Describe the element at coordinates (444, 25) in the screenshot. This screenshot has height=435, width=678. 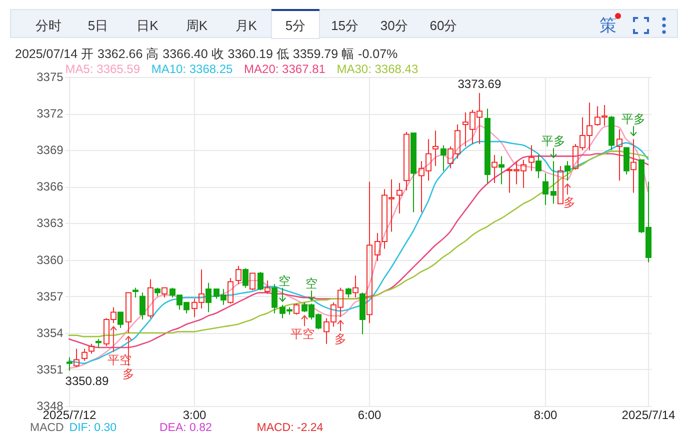
I see `text: 60分` at that location.